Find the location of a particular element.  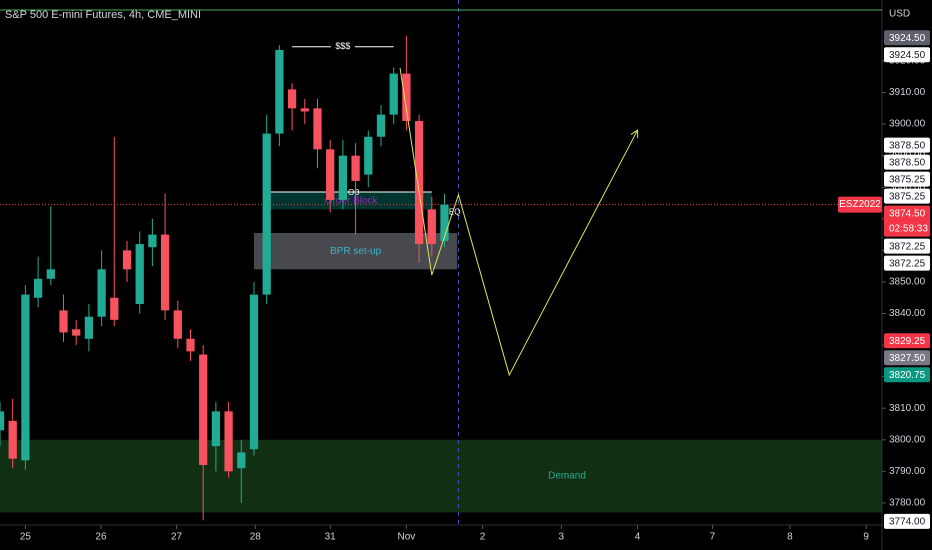

y-tick-label: 3880.00 is located at coordinates (907, 187).